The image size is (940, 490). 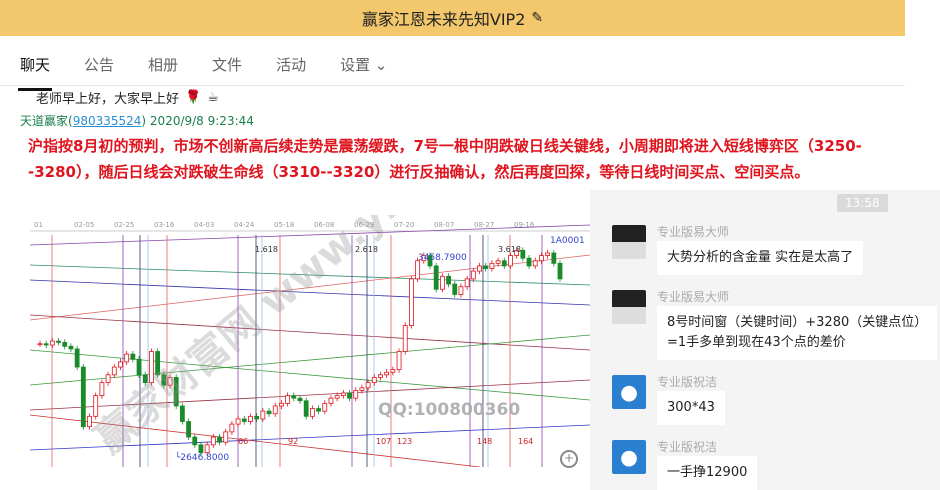 What do you see at coordinates (797, 333) in the screenshot?
I see `chat-bubble: 8号时间窗（关键时间）+3280（关键点位） =1手多单到现在43个点的差价` at bounding box center [797, 333].